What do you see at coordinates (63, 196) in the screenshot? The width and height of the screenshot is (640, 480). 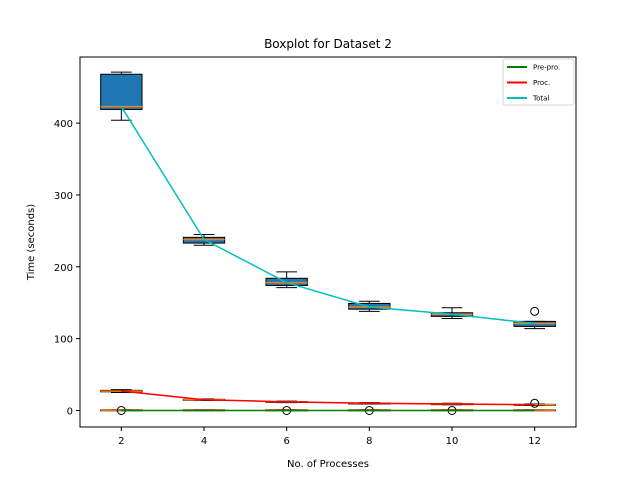 I see `y-tick-label: 300` at bounding box center [63, 196].